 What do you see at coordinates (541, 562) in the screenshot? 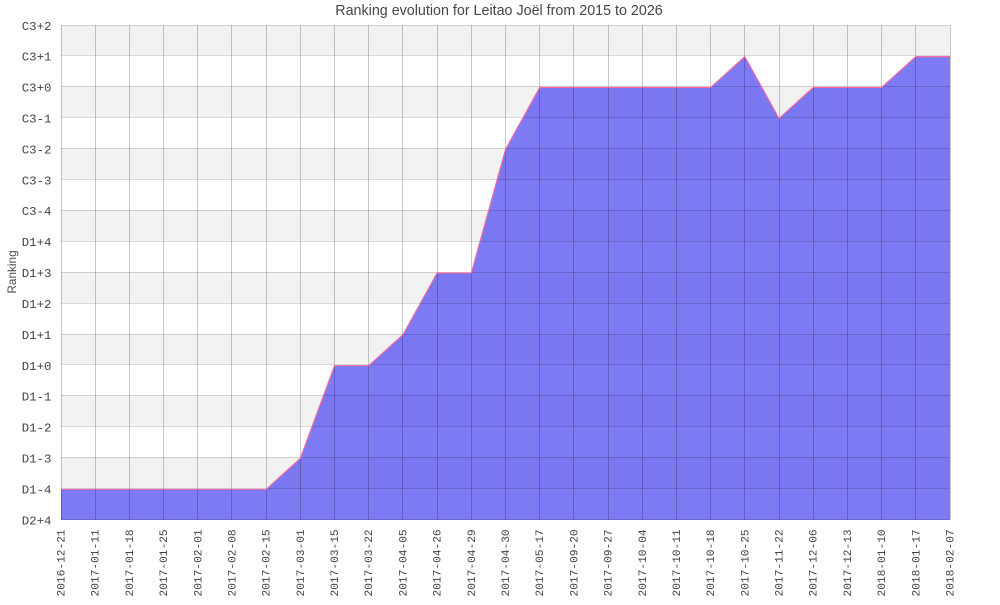
I see `svg-text: 2017-05-17` at bounding box center [541, 562].